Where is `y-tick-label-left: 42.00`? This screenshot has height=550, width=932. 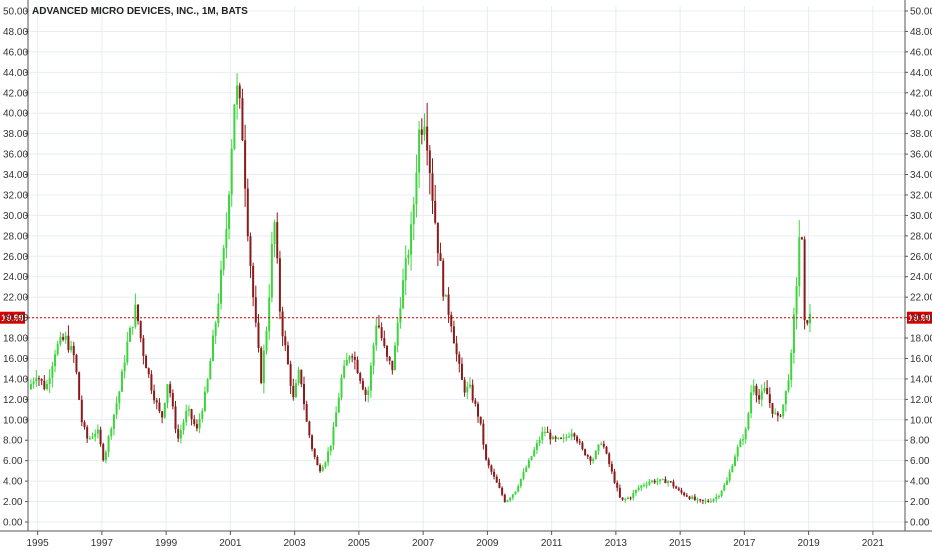
y-tick-label-left: 42.00 is located at coordinates (15, 93).